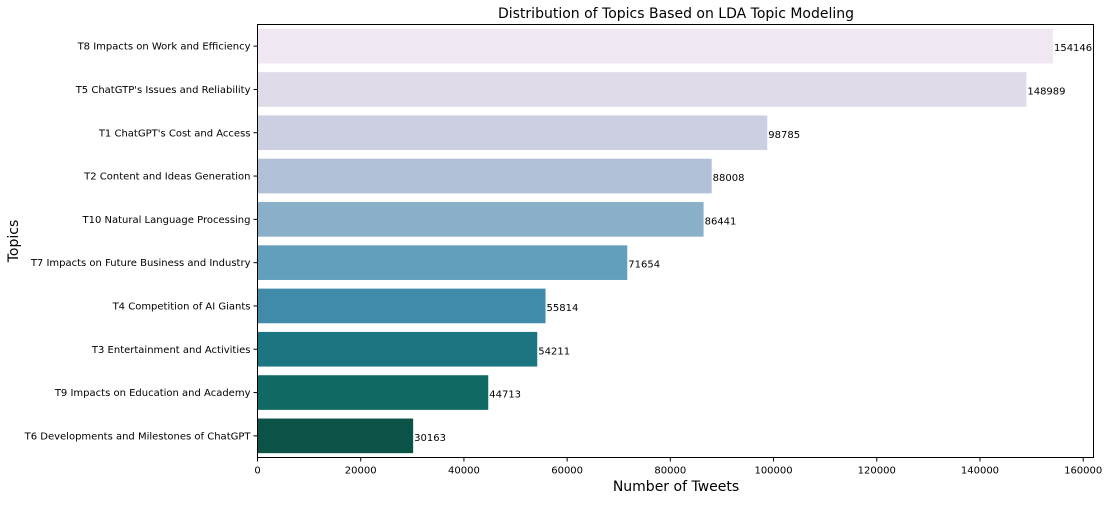  Describe the element at coordinates (14, 242) in the screenshot. I see `y-axis-title: Topics` at that location.